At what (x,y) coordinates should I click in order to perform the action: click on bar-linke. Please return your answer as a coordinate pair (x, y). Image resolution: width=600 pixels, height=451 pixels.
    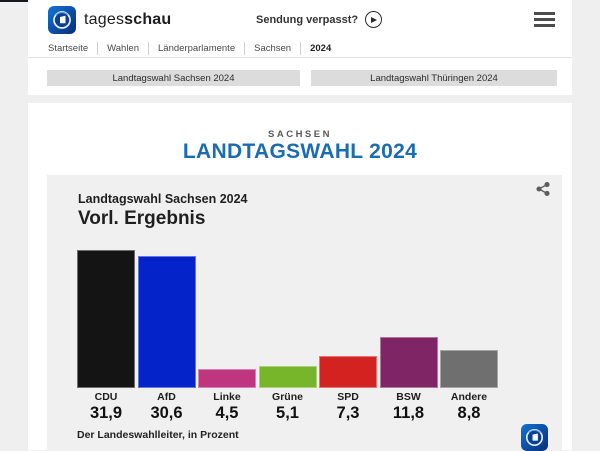
    Looking at the image, I should click on (227, 378).